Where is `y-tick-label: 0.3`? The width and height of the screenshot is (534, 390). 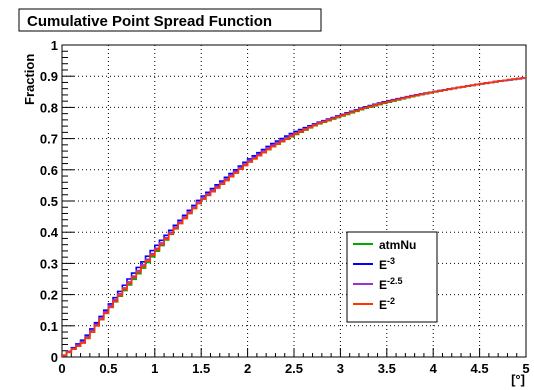 y-tick-label: 0.3 is located at coordinates (49, 263).